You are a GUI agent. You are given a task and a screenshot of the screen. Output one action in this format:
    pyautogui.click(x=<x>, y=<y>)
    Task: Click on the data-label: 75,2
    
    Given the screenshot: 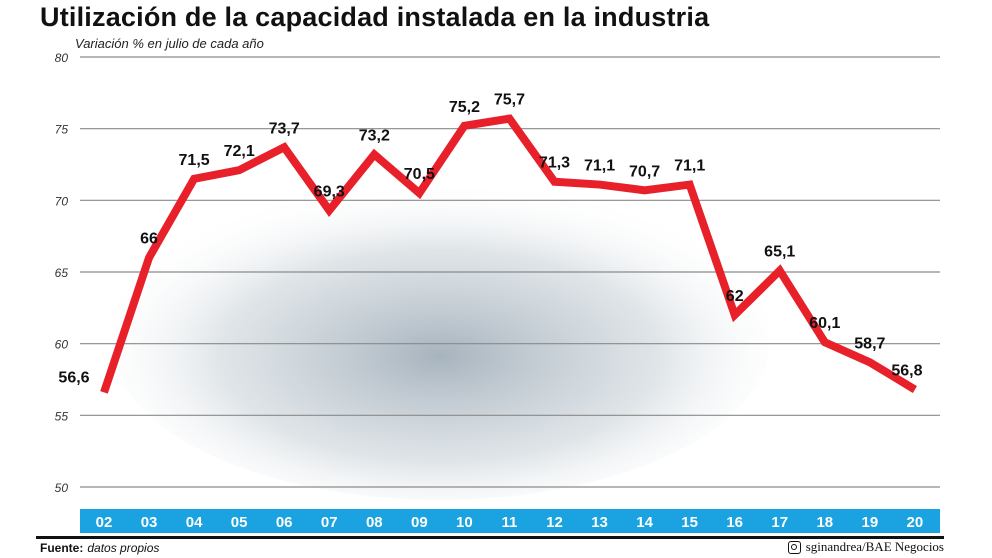 What is the action you would take?
    pyautogui.click(x=464, y=107)
    